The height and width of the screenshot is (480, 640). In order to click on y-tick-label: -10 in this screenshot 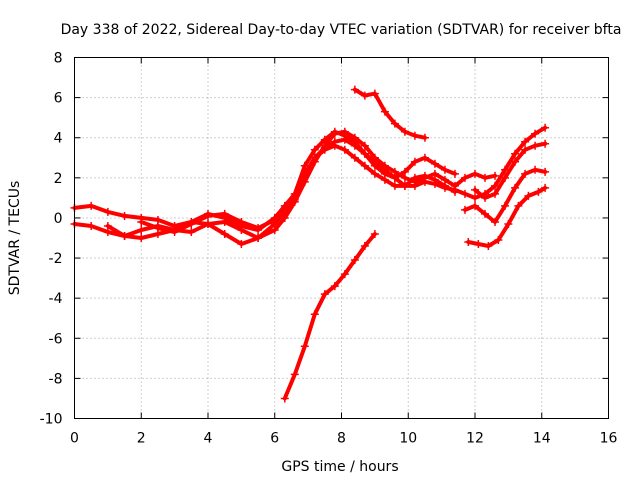, I will do `click(51, 420)`.